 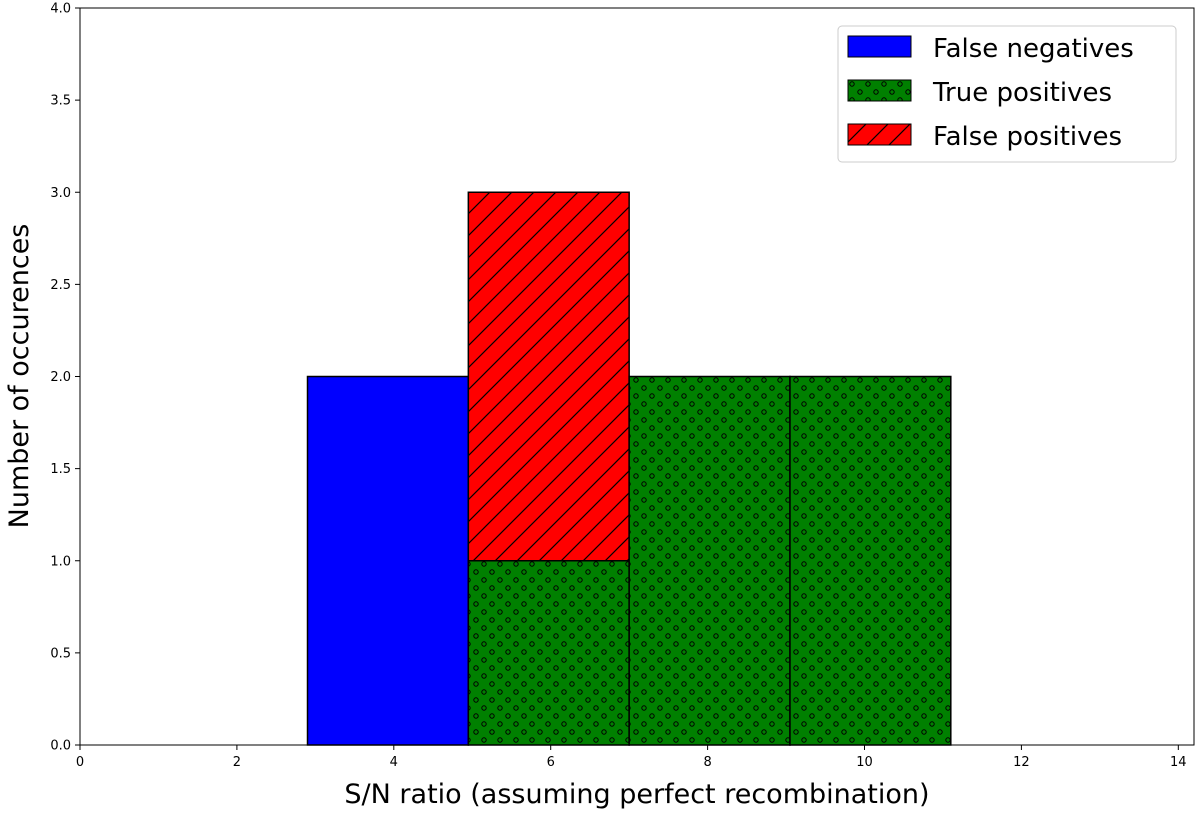 I want to click on x-axis: 0 2 4 6 8 10 12 14, so click(x=631, y=757).